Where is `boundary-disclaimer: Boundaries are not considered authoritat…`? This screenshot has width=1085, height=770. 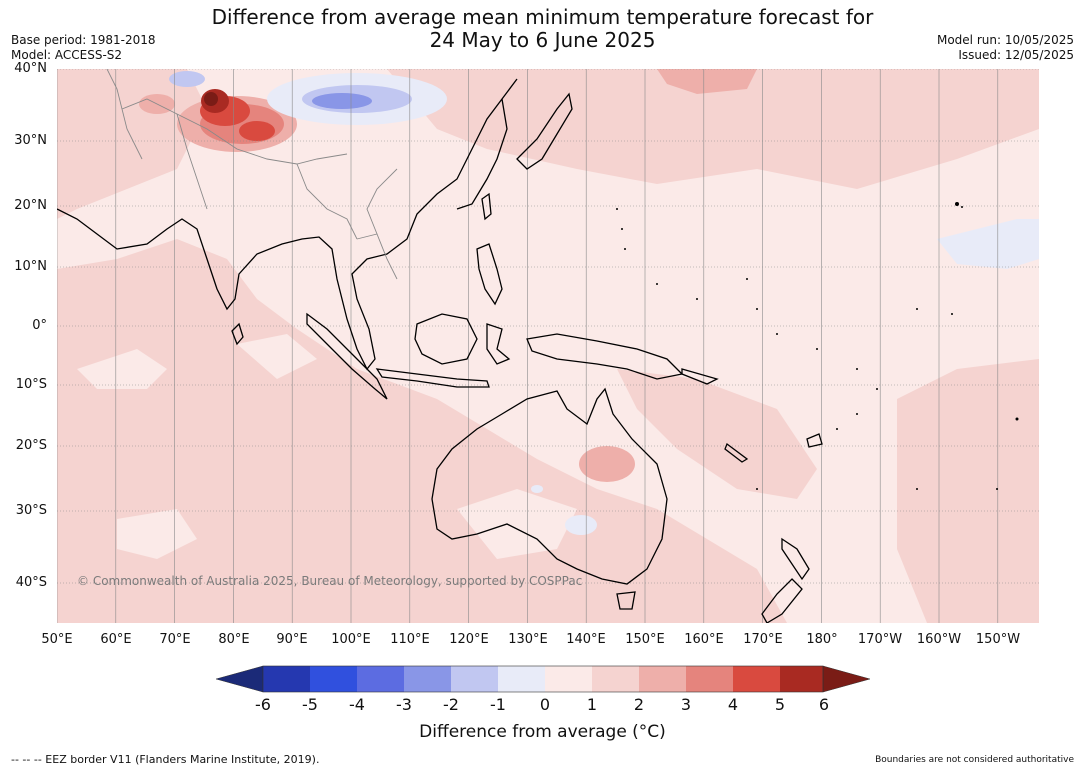
boundary-disclaimer: Boundaries are not considered authoritat… is located at coordinates (974, 760).